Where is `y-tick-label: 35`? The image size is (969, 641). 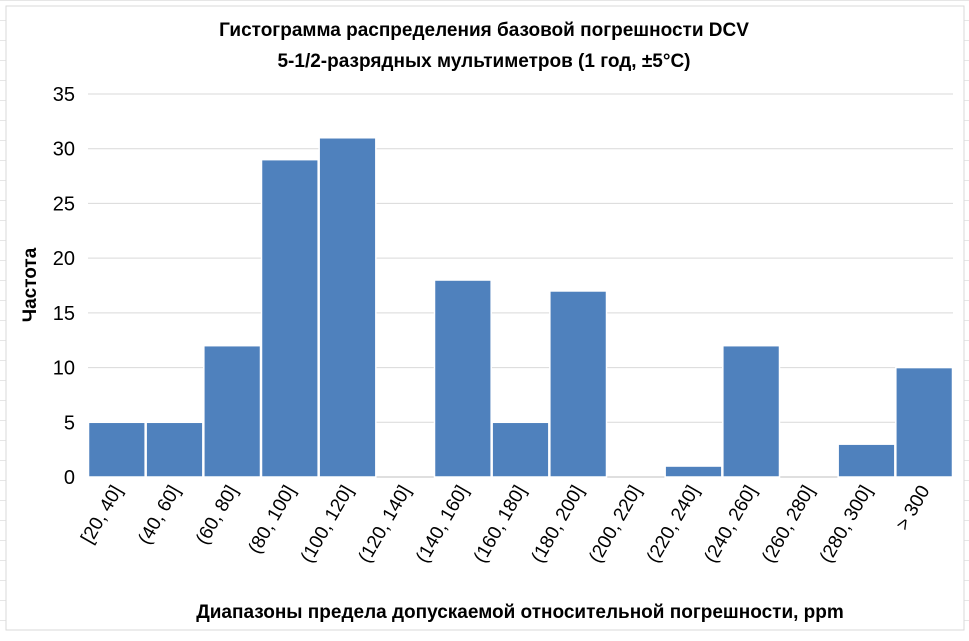
y-tick-label: 35 is located at coordinates (64, 95).